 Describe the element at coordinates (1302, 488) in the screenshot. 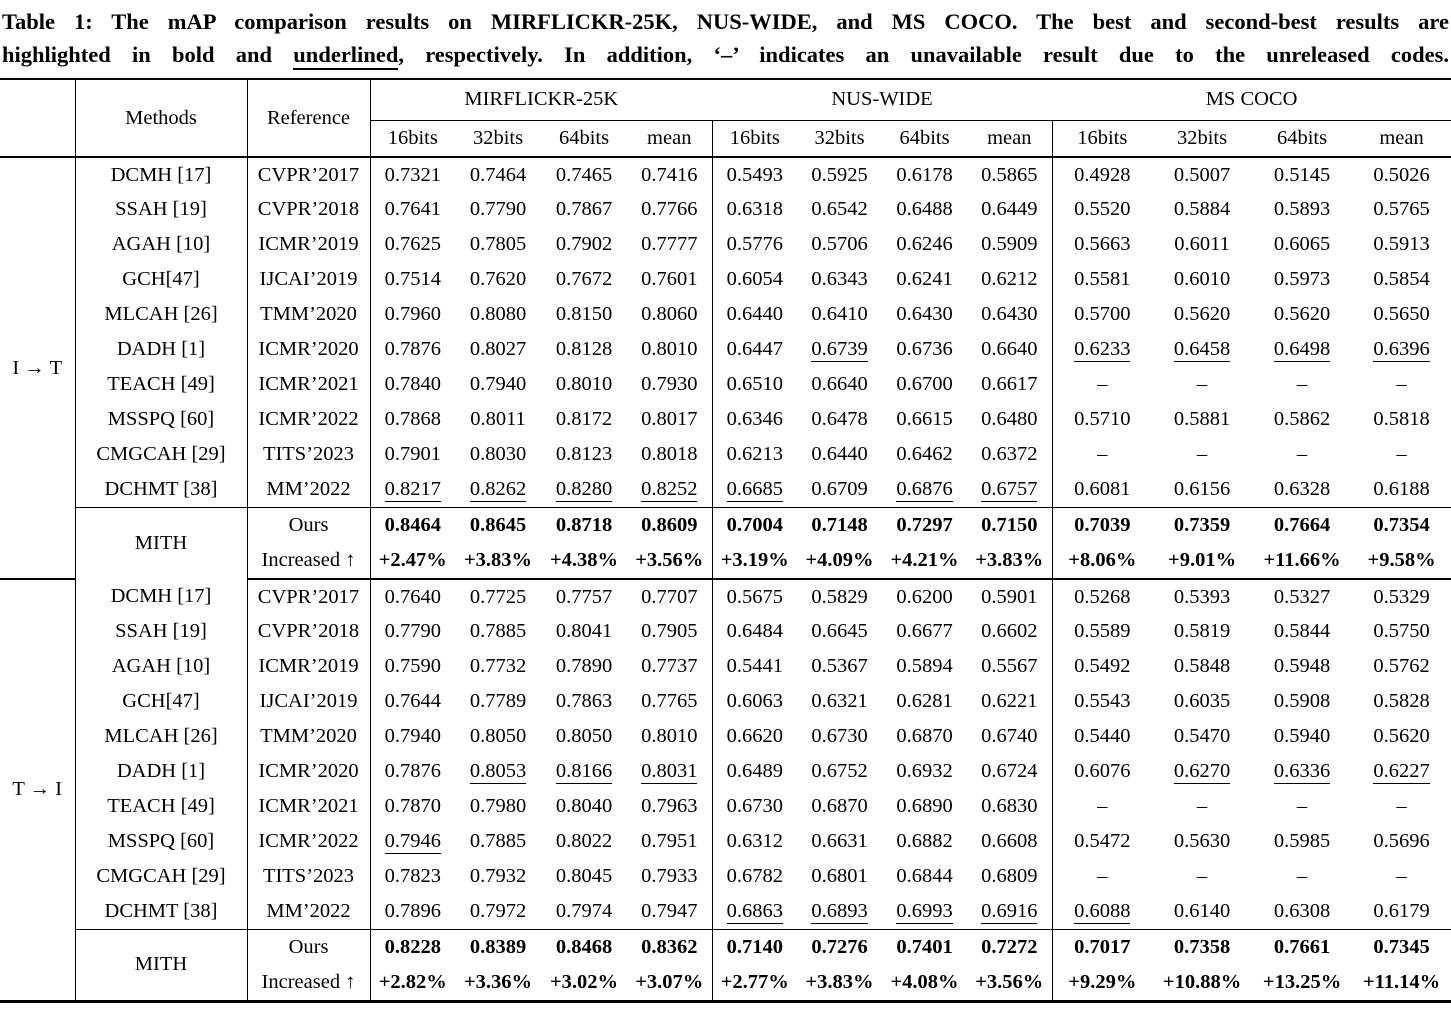

I see `value-cell: 0.6328` at that location.